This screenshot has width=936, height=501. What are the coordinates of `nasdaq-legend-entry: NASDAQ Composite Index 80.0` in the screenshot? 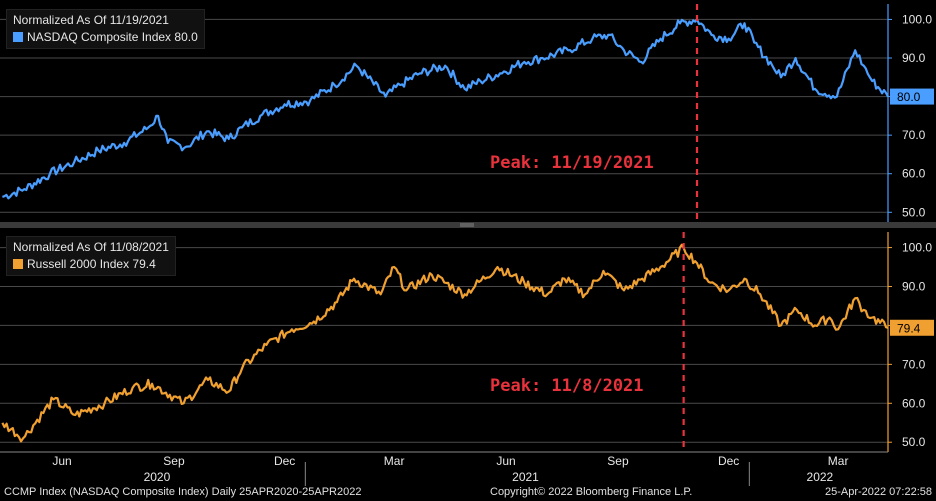 It's located at (105, 37).